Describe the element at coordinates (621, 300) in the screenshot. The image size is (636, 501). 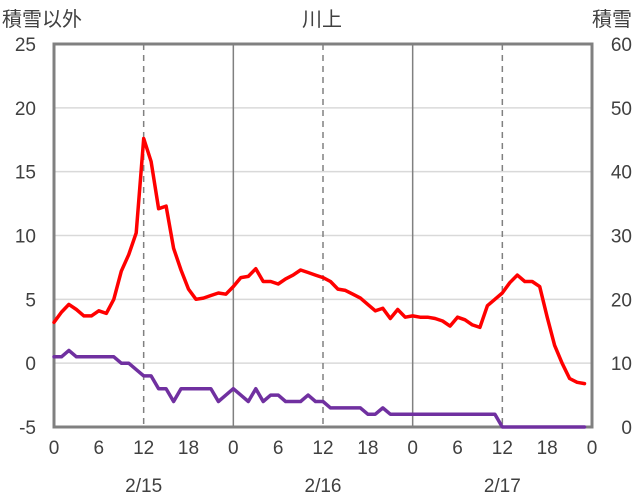
I see `right-tick-label: 20` at that location.